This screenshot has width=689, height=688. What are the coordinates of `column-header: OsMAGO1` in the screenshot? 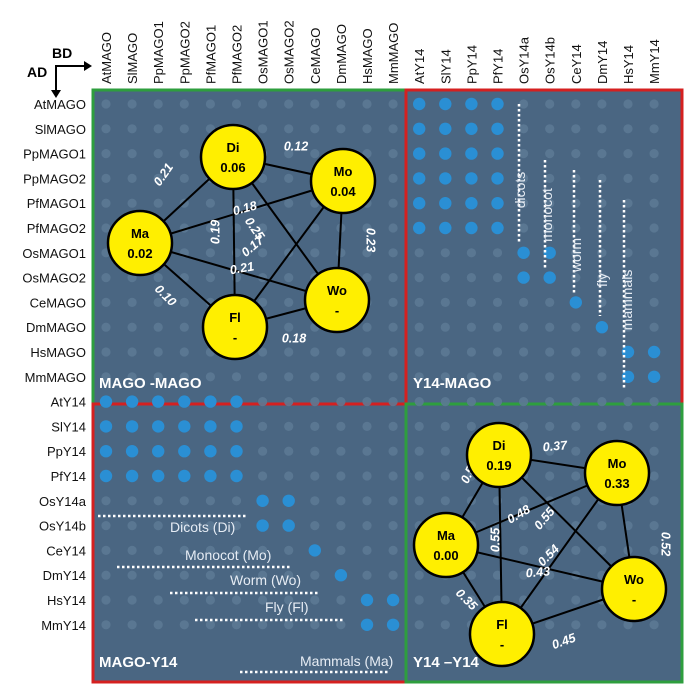 It's located at (263, 52).